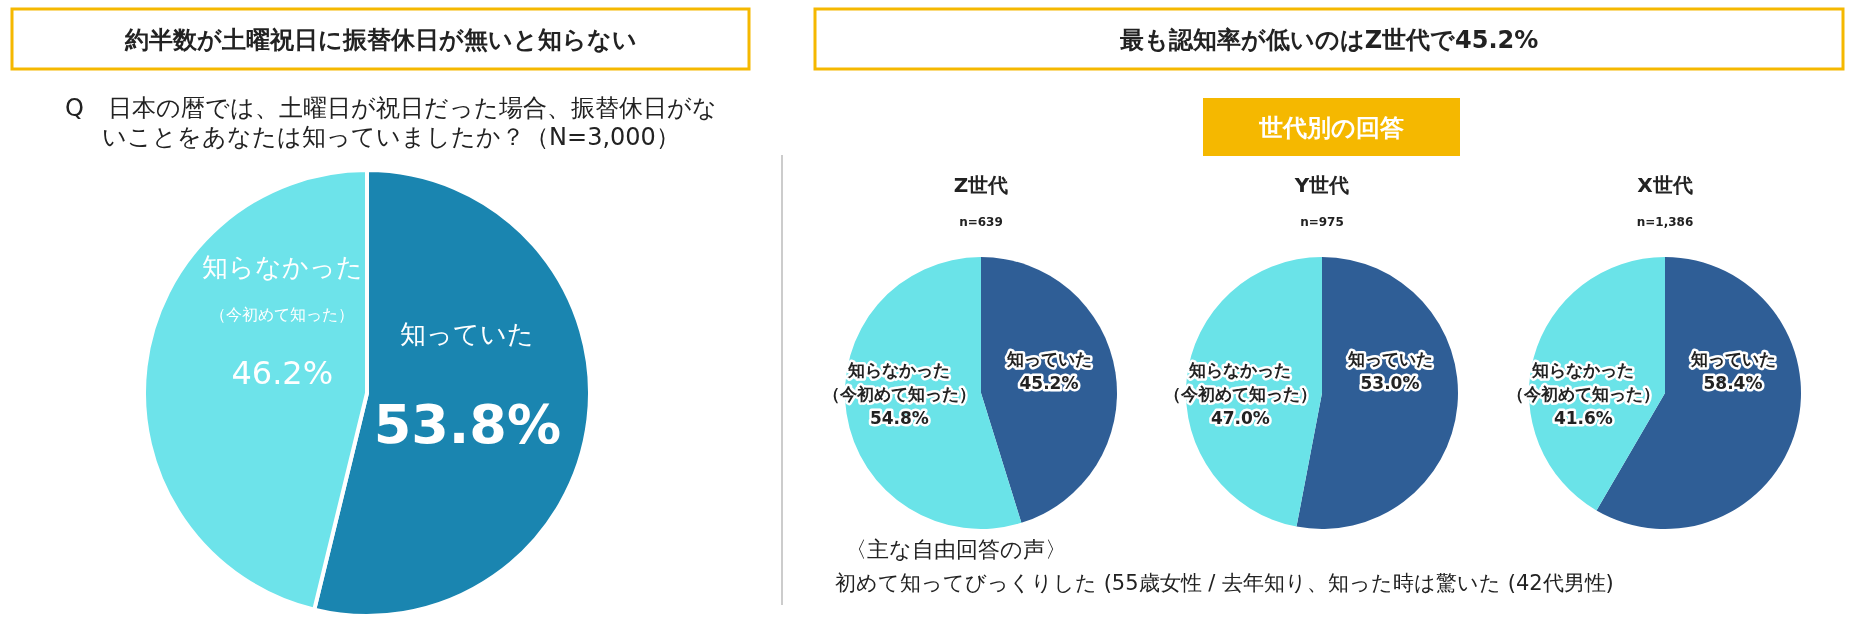  What do you see at coordinates (380, 40) in the screenshot?
I see `chart-title: 約半数が土曜祝日に振替休日が無いと知らない` at bounding box center [380, 40].